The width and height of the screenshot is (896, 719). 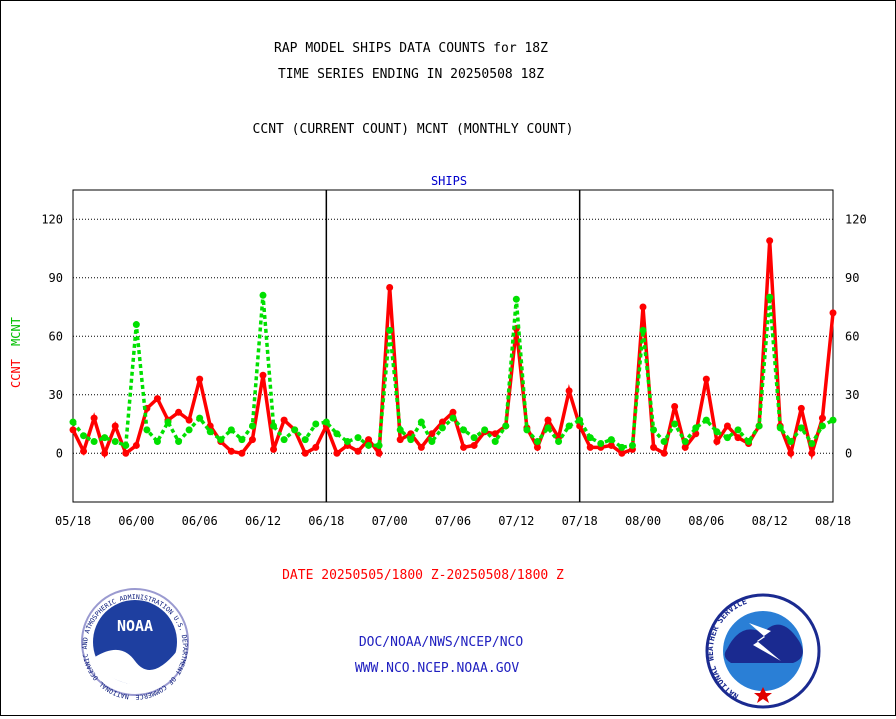 What do you see at coordinates (770, 521) in the screenshot?
I see `x-tick-label: 08/12` at bounding box center [770, 521].